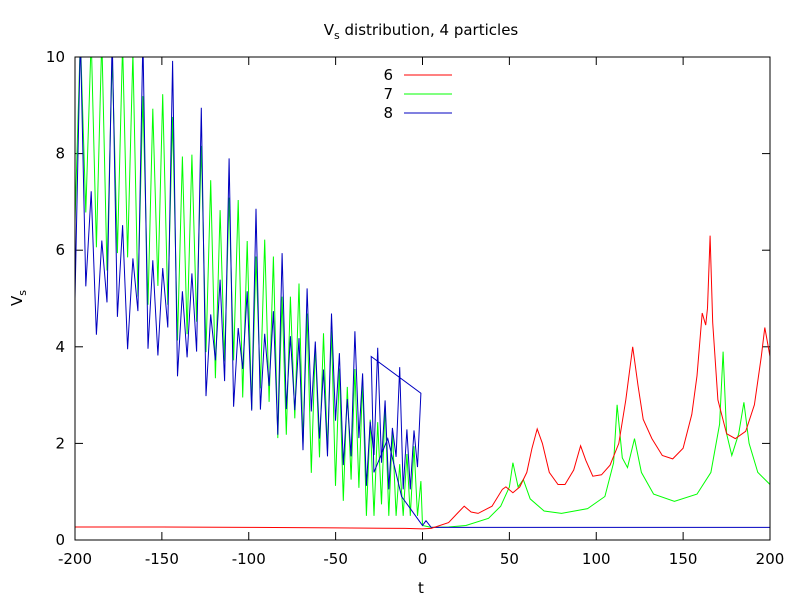 This screenshot has height=600, width=800. Describe the element at coordinates (388, 75) in the screenshot. I see `legend-label-6: 6` at that location.